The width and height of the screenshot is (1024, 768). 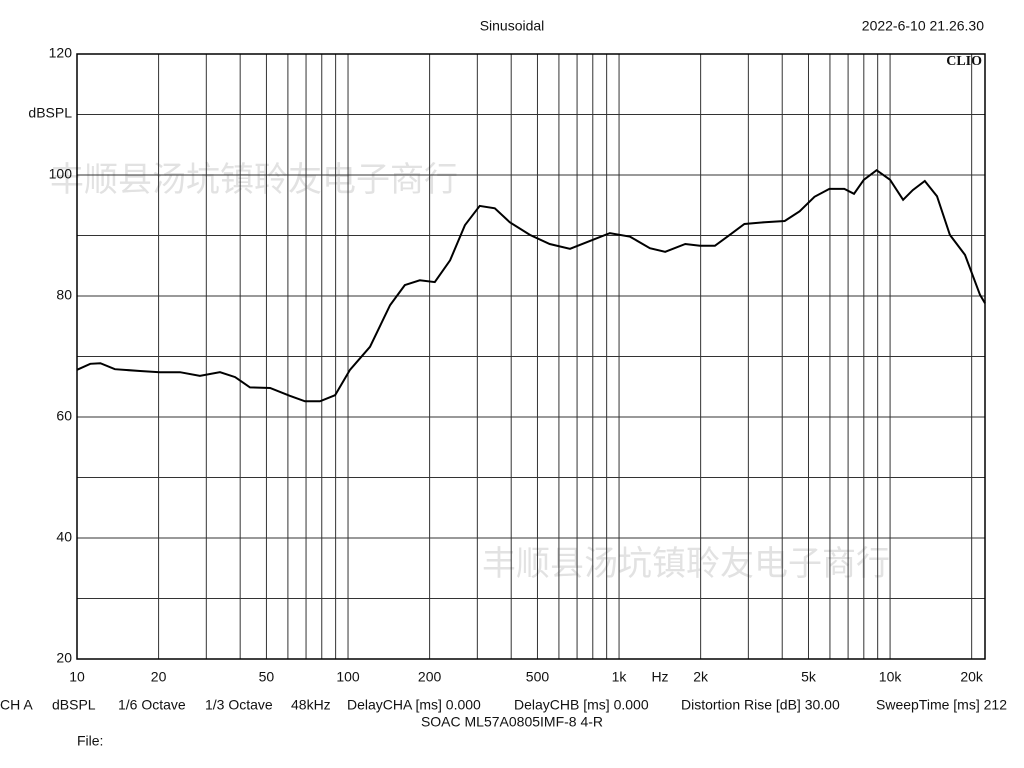 What do you see at coordinates (701, 677) in the screenshot?
I see `x-tick-label: 2k` at bounding box center [701, 677].